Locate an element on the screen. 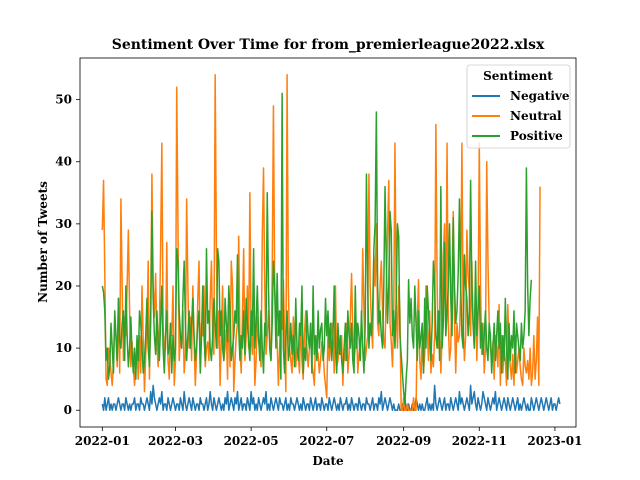 The width and height of the screenshot is (640, 480). y-tick-label: 30 is located at coordinates (63, 224).